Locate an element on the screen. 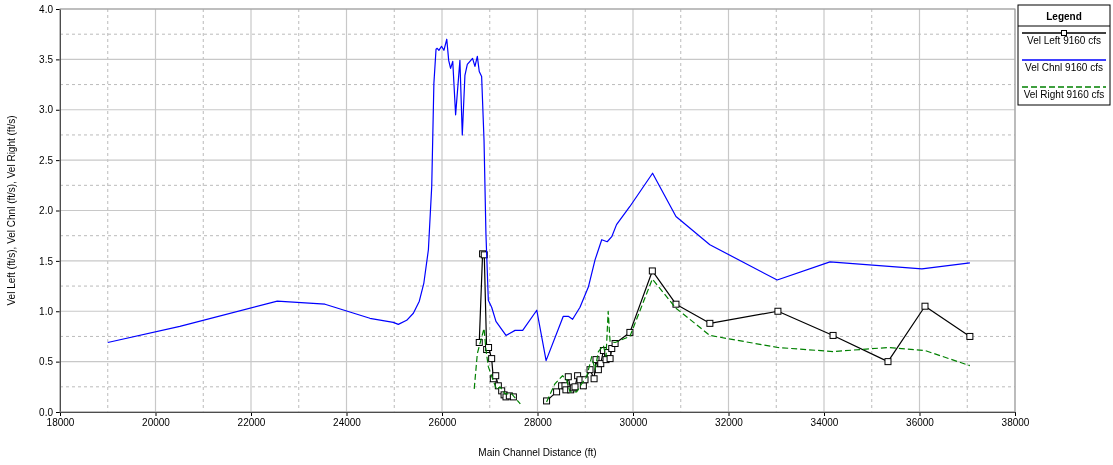 This screenshot has height=465, width=1113. y-tick-label: 2.5 is located at coordinates (46, 160).